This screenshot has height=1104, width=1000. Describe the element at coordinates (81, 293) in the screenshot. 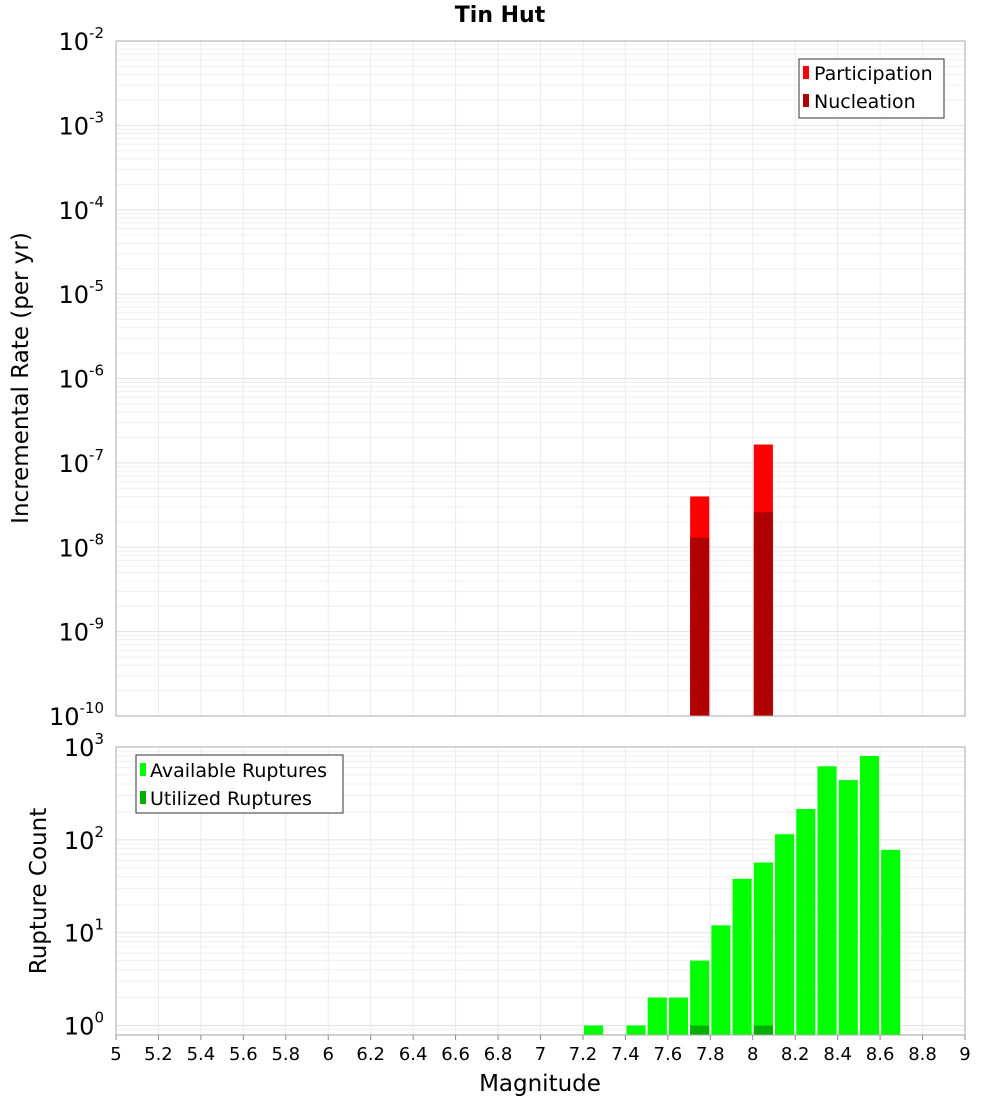

I see `top-y-tick-label: 10⁻⁵` at that location.